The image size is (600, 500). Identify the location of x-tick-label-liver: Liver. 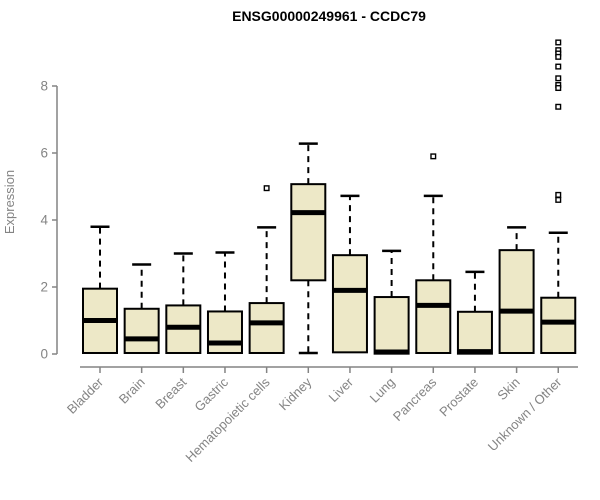
(341, 389).